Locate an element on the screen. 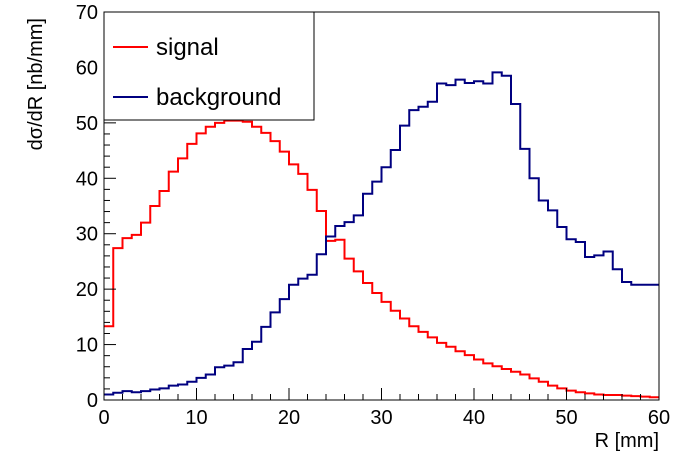  x-tick-label: 50 is located at coordinates (566, 418).